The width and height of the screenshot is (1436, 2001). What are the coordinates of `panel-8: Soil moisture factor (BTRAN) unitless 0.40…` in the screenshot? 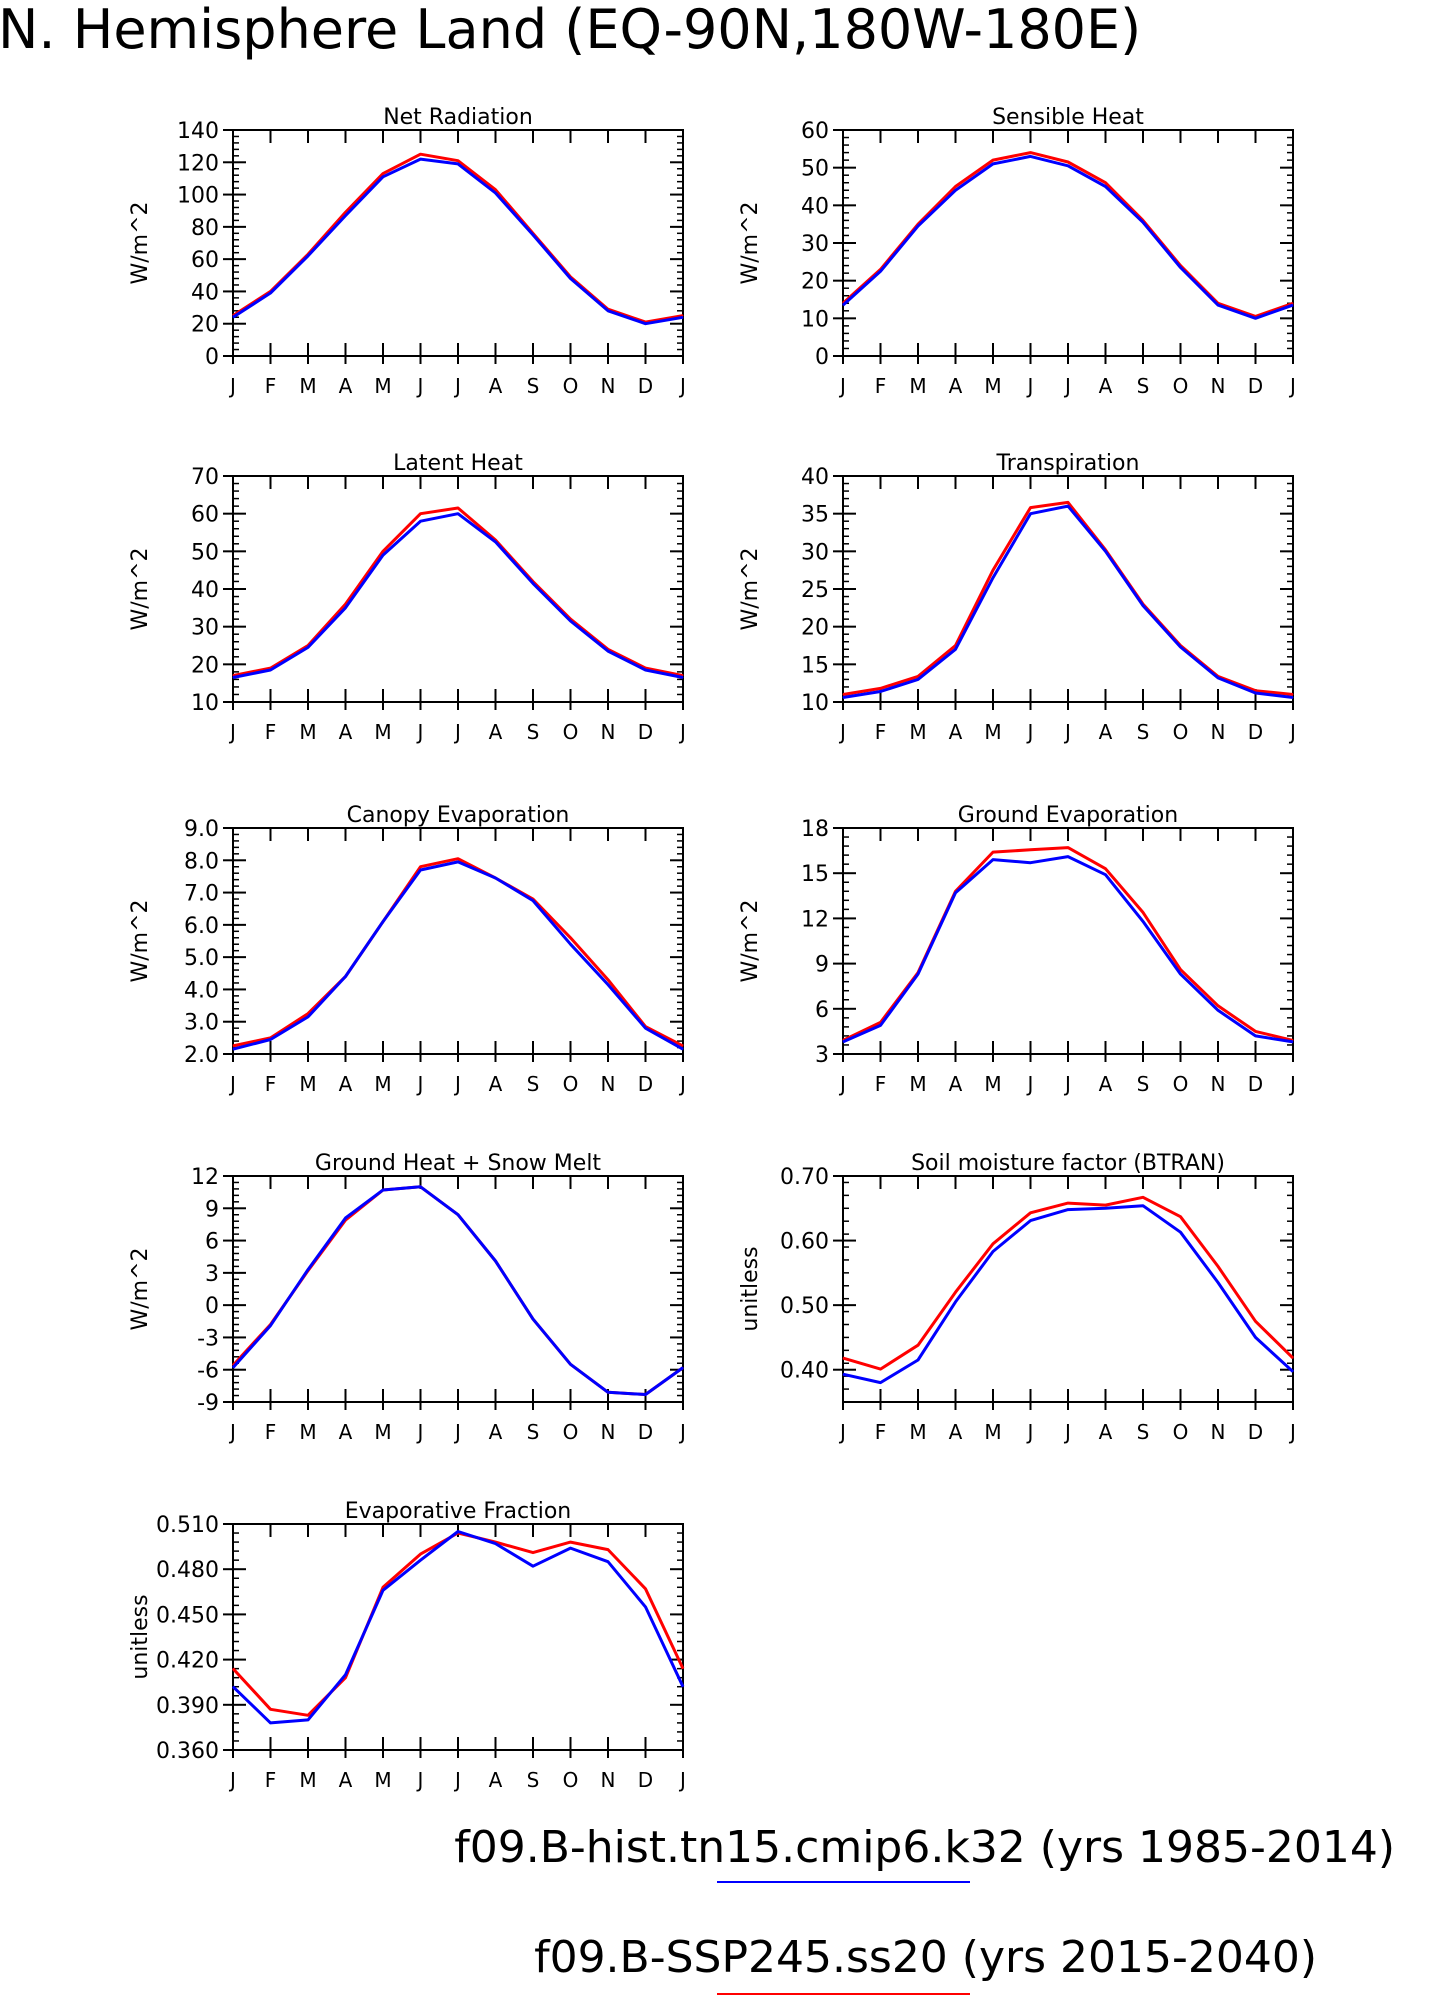 It's located at (1017, 1297).